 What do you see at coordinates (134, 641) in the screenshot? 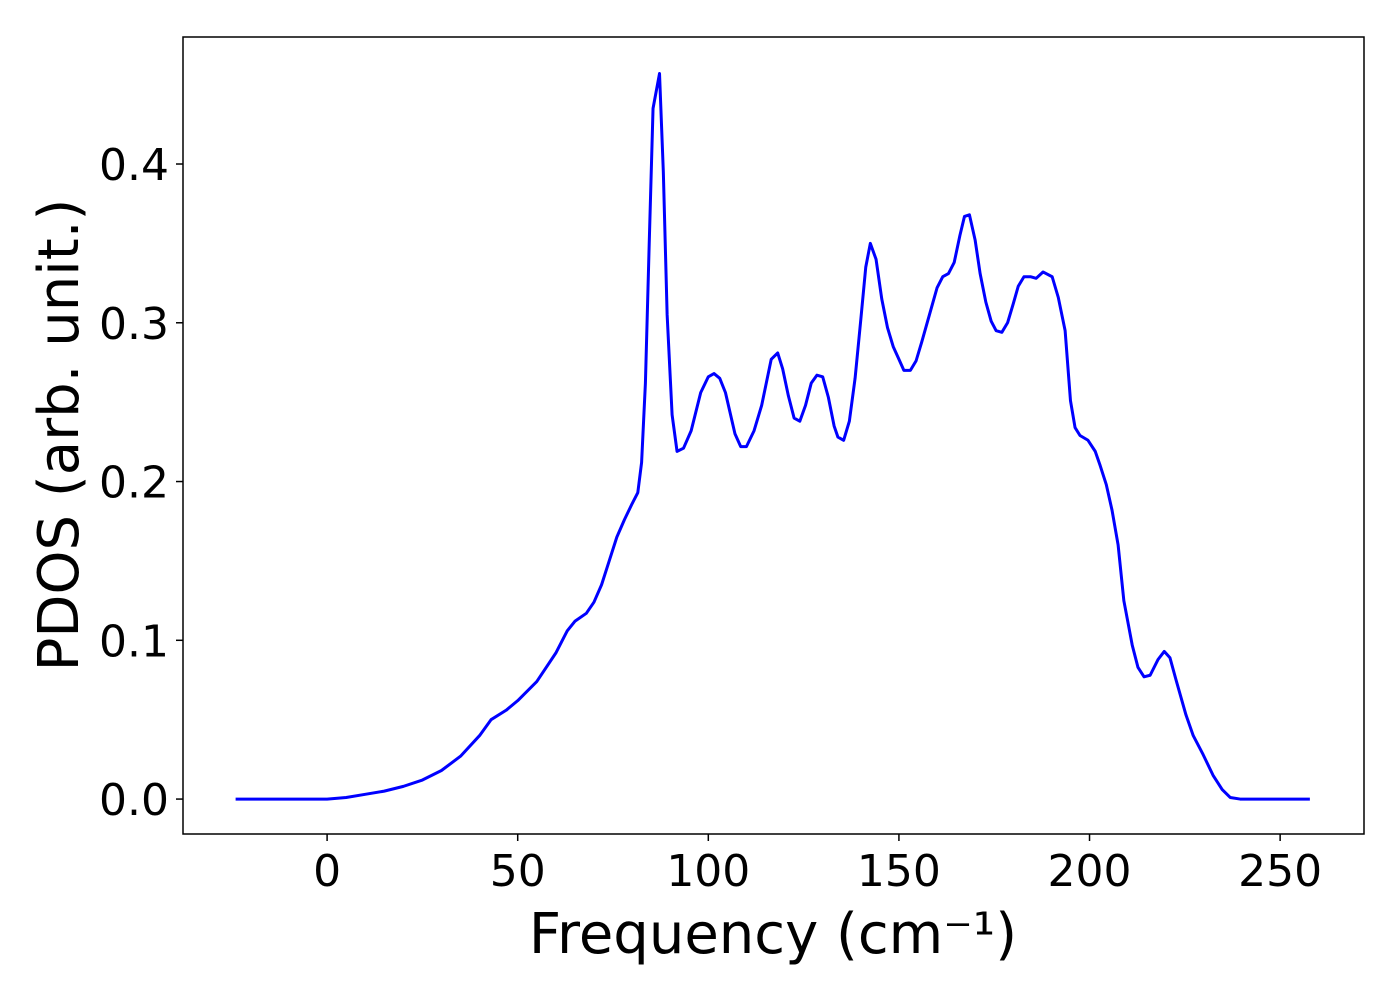
I see `y-tick-label: 0.1` at bounding box center [134, 641].